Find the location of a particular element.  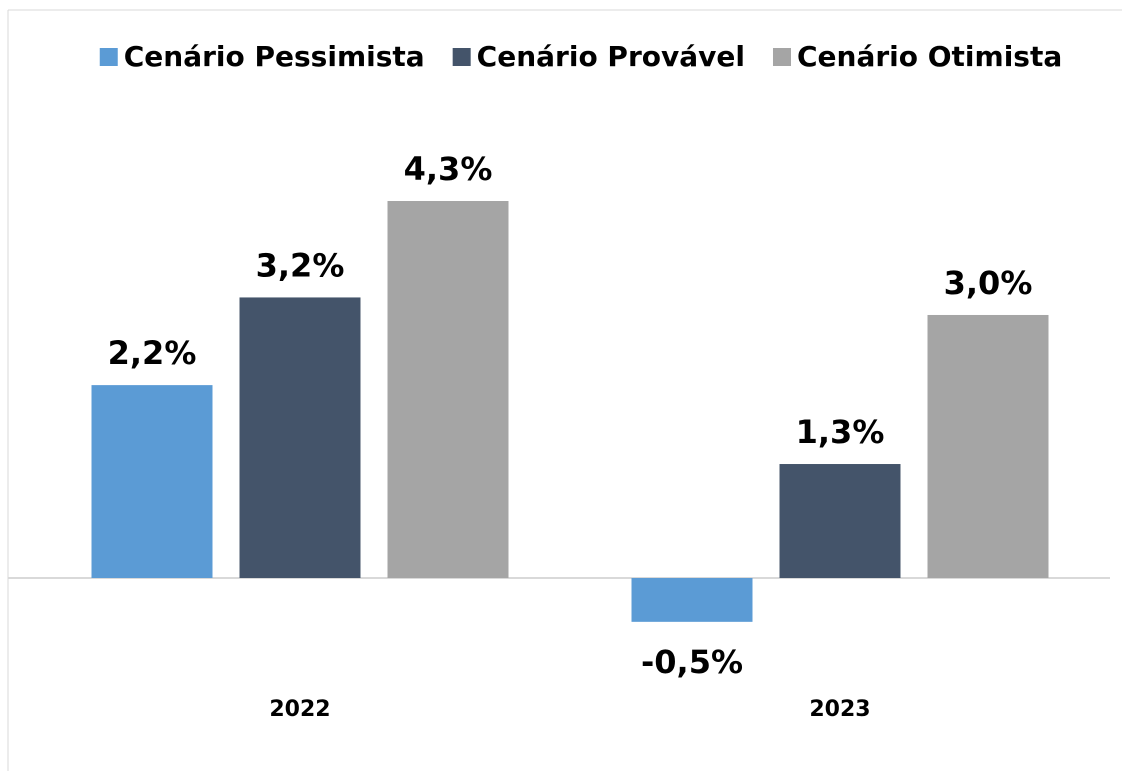

value-label: 2,2% is located at coordinates (152, 353).